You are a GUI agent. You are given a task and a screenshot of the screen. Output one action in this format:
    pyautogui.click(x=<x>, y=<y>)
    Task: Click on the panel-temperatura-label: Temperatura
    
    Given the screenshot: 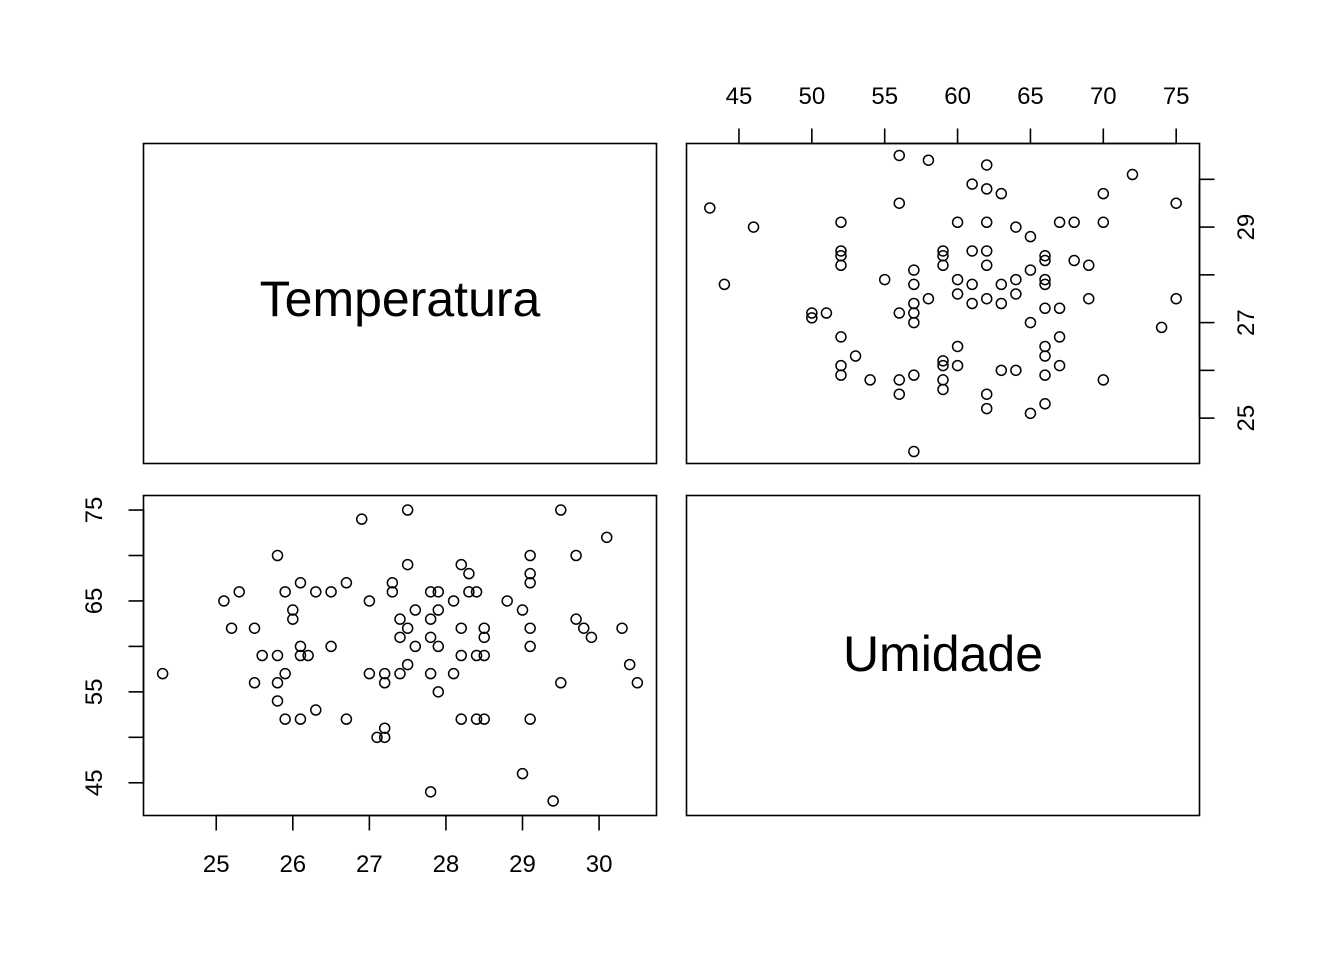 What is the action you would take?
    pyautogui.click(x=400, y=303)
    